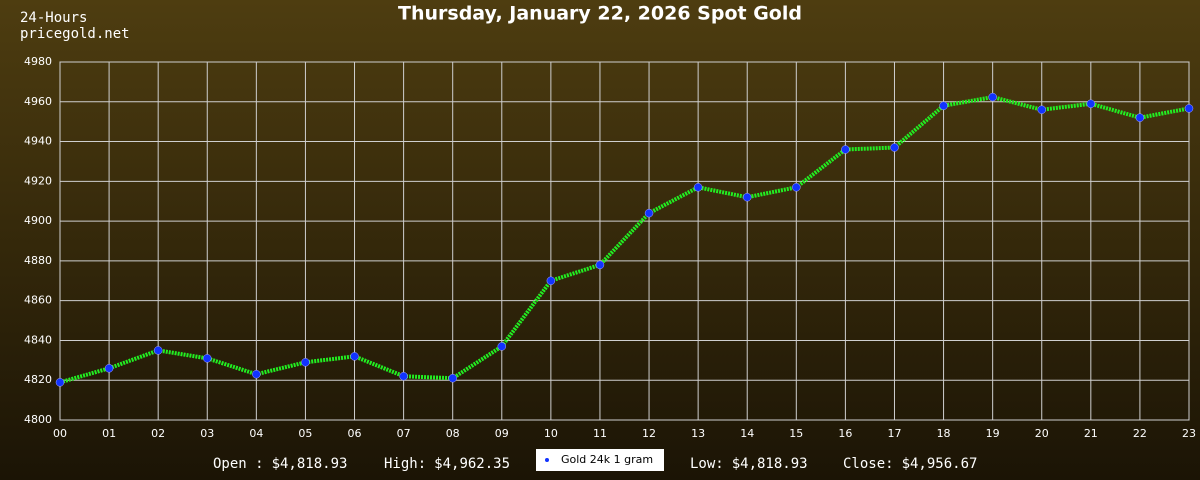 The width and height of the screenshot is (1200, 480). Describe the element at coordinates (1091, 433) in the screenshot. I see `x-tick-label: 21` at that location.